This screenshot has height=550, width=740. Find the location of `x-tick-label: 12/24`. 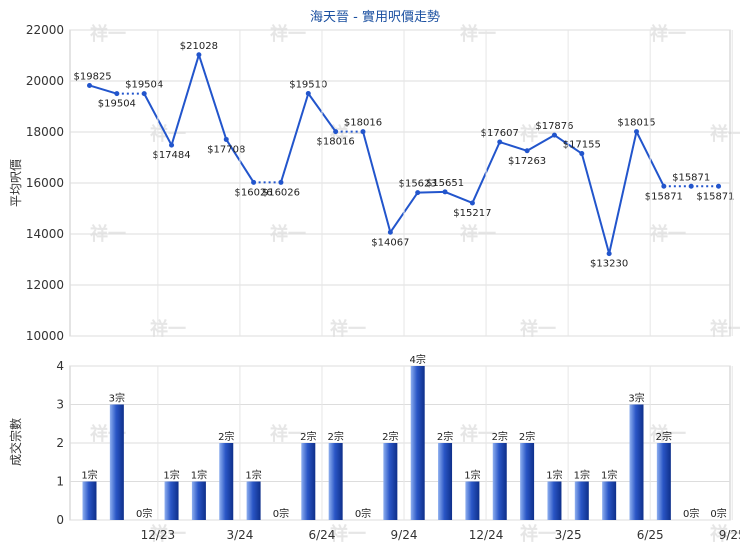

x-tick-label: 12/24 is located at coordinates (486, 535).